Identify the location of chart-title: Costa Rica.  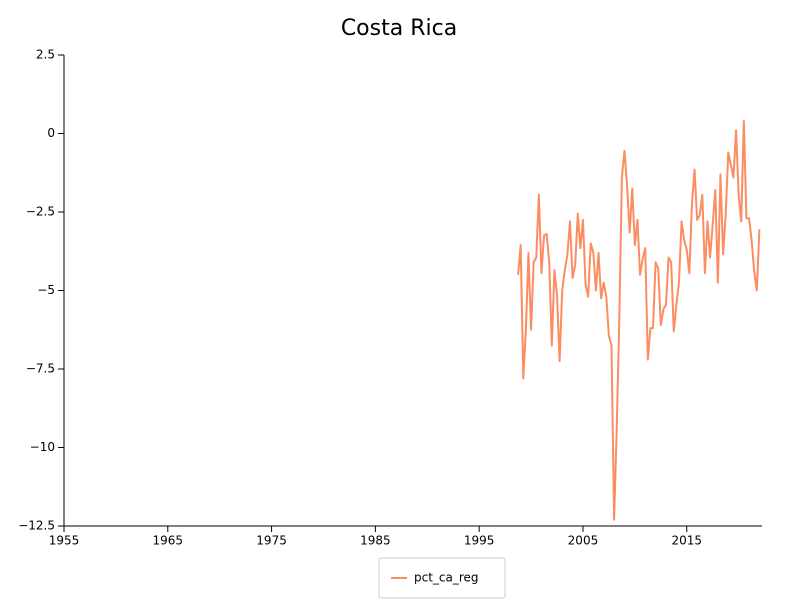
(399, 28).